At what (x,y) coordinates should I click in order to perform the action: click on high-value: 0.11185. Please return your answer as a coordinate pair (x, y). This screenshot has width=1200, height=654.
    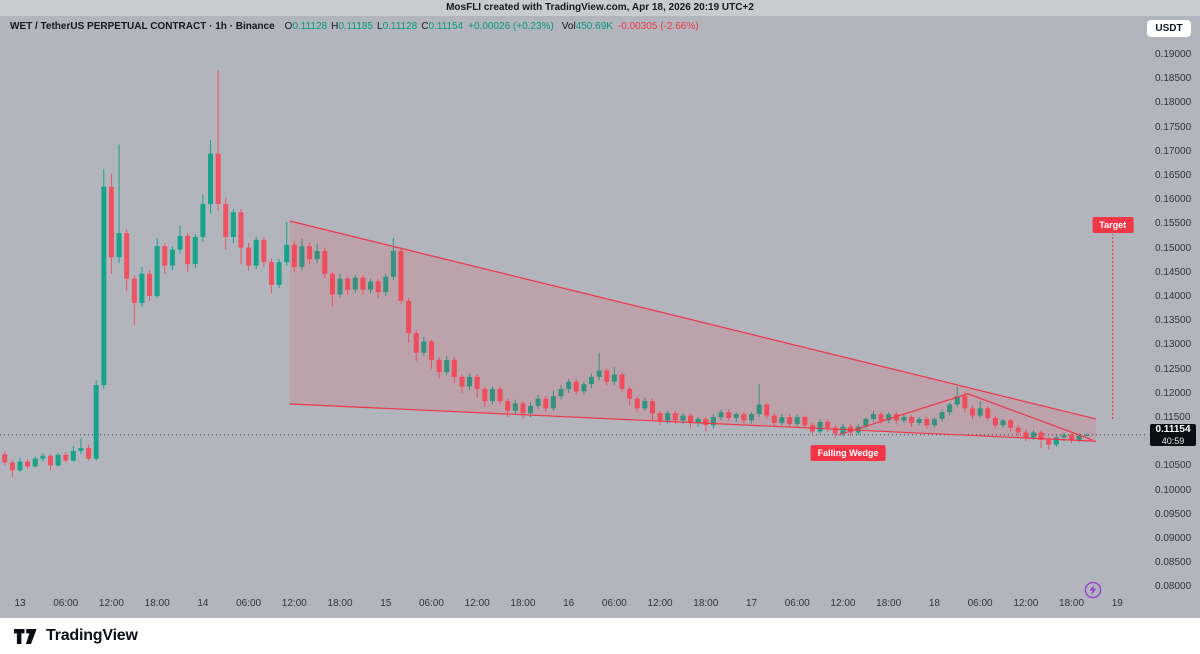
    Looking at the image, I should click on (356, 26).